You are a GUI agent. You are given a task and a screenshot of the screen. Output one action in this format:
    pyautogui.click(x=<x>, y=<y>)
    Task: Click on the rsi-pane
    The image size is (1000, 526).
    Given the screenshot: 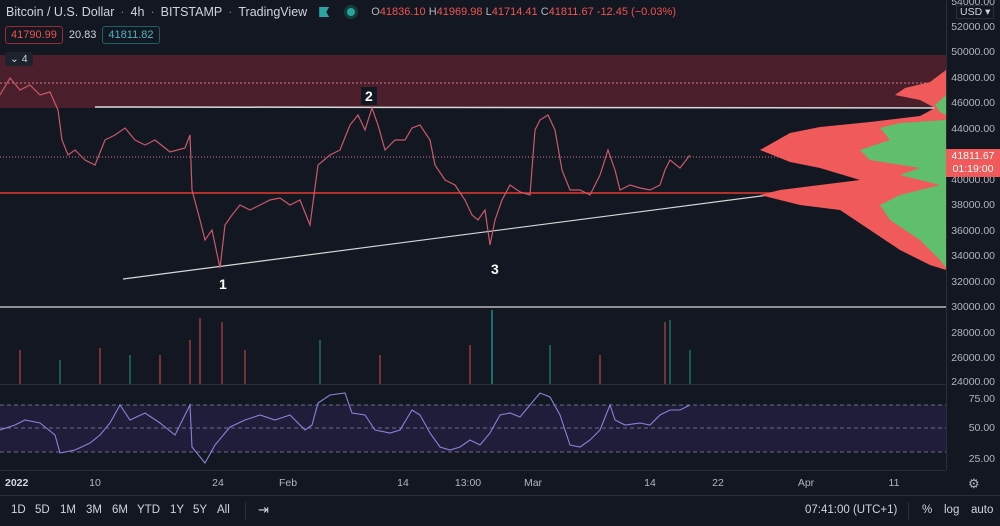 What is the action you would take?
    pyautogui.click(x=473, y=428)
    